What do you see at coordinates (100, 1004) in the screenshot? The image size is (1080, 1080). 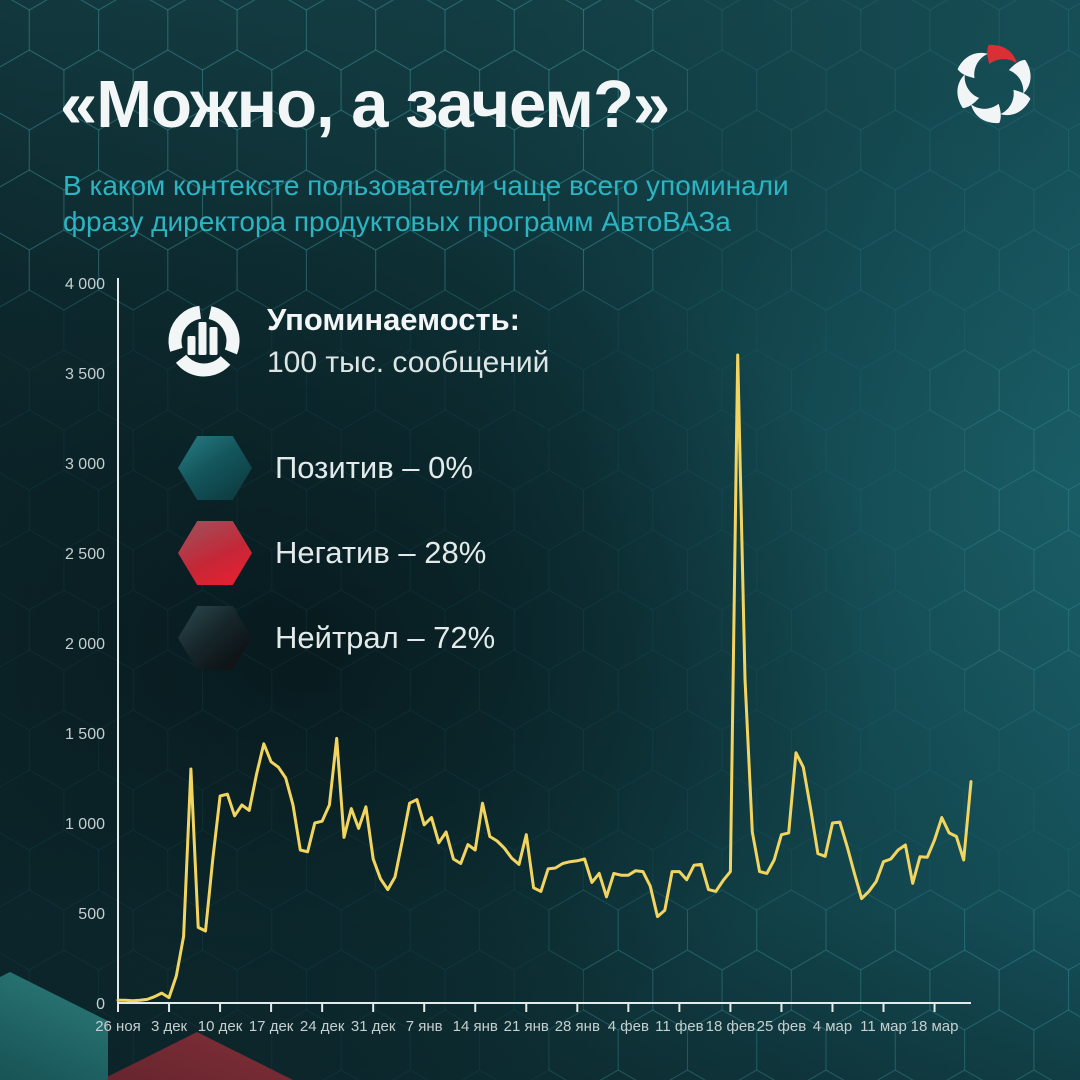 I see `y-tick-label: 0` at bounding box center [100, 1004].